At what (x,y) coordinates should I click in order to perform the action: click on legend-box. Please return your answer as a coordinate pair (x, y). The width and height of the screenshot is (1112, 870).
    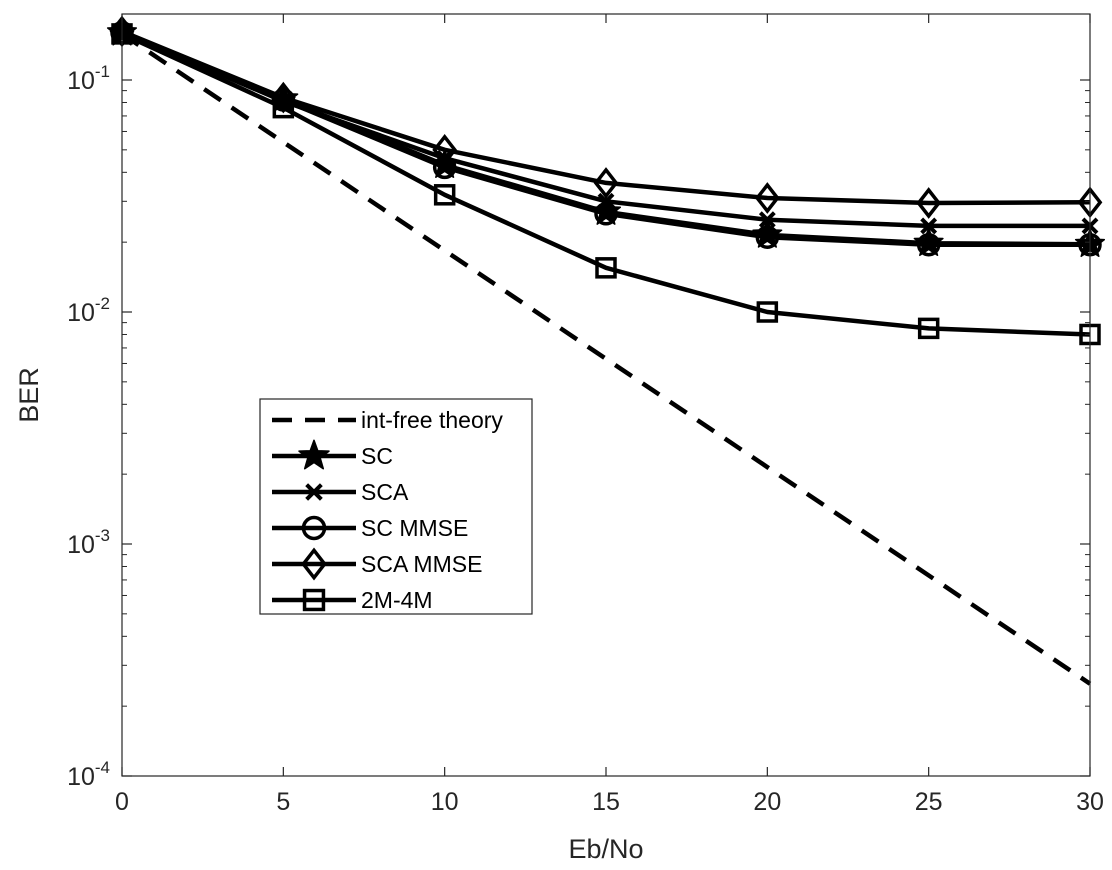
    Looking at the image, I should click on (396, 506).